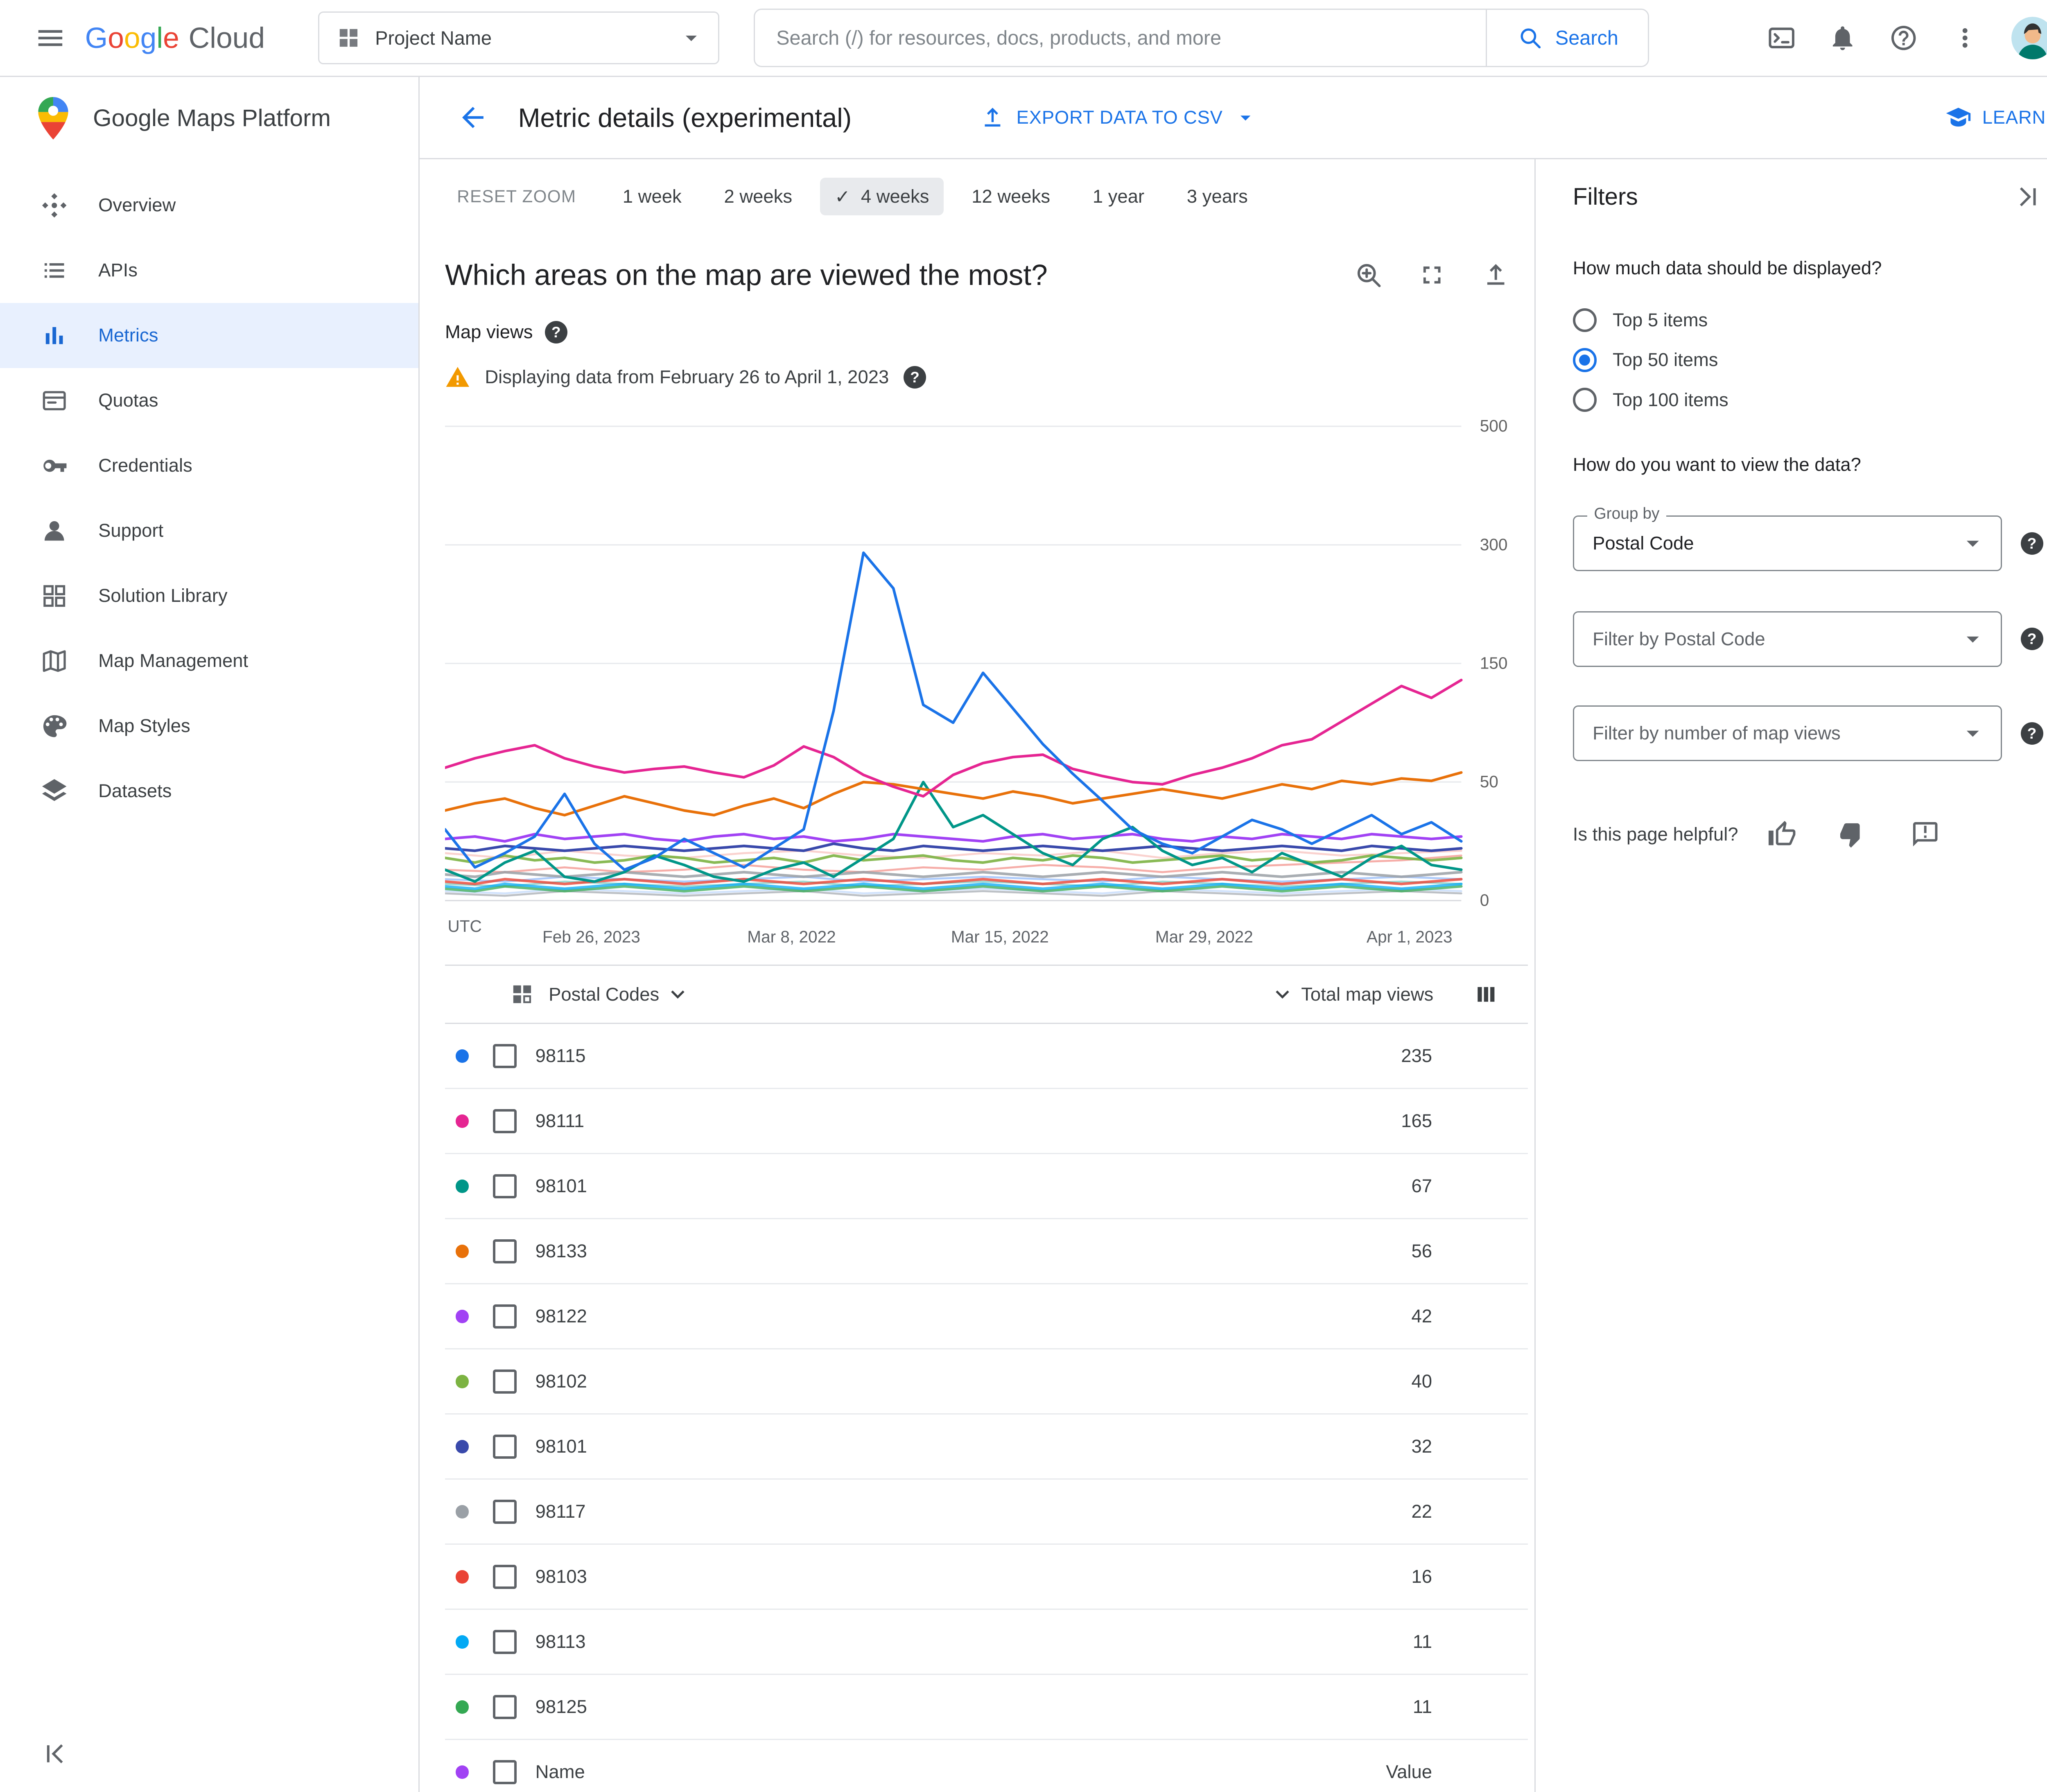  What do you see at coordinates (1421, 1381) in the screenshot?
I see `map-views-value: 40` at bounding box center [1421, 1381].